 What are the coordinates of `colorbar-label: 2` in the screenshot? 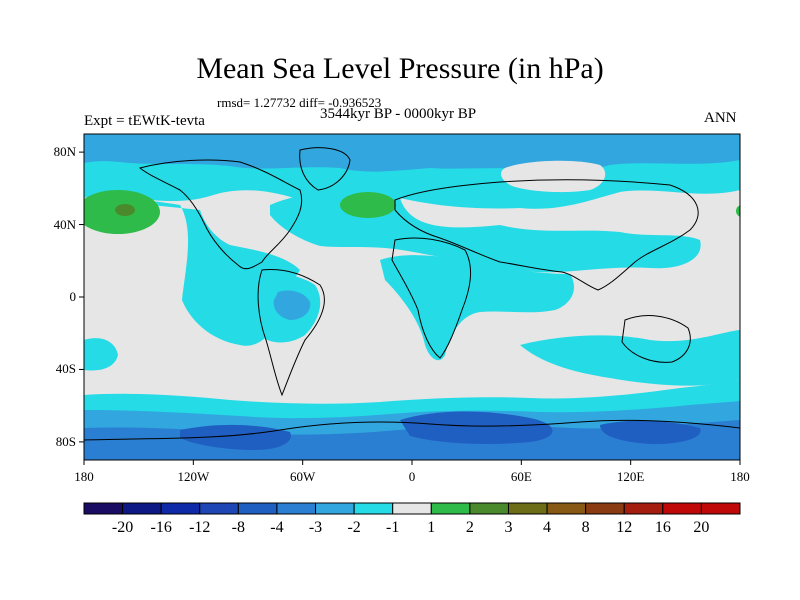 It's located at (469, 527).